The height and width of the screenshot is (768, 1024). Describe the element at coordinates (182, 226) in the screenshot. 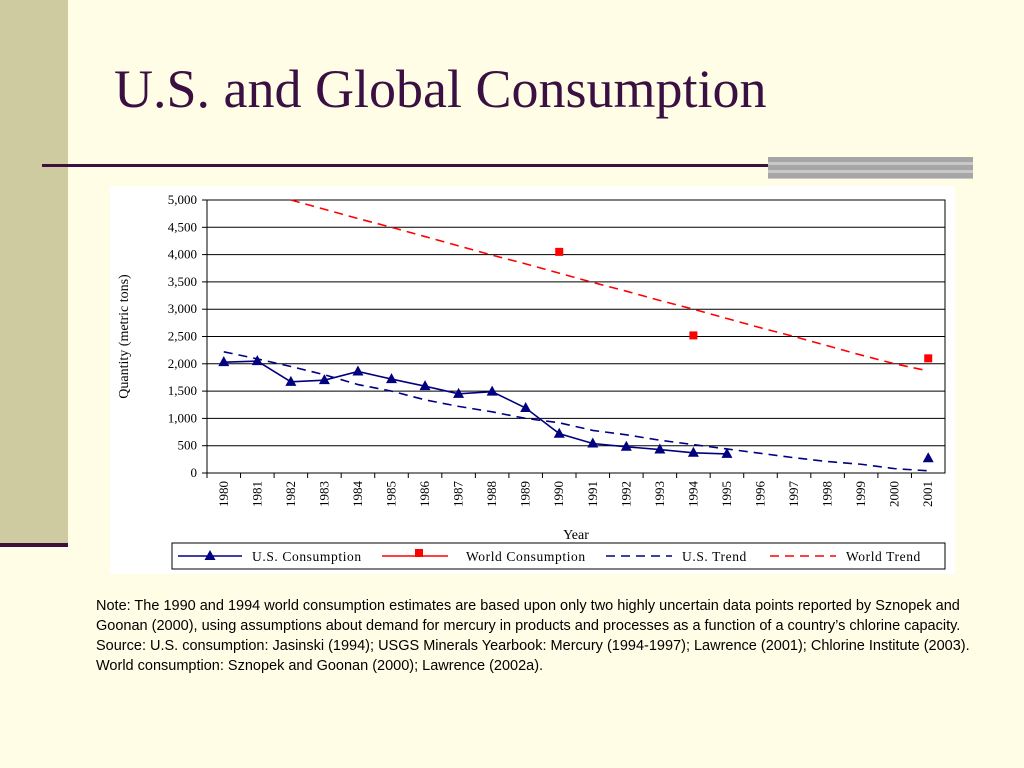

I see `y-tick-label: 4,500` at that location.